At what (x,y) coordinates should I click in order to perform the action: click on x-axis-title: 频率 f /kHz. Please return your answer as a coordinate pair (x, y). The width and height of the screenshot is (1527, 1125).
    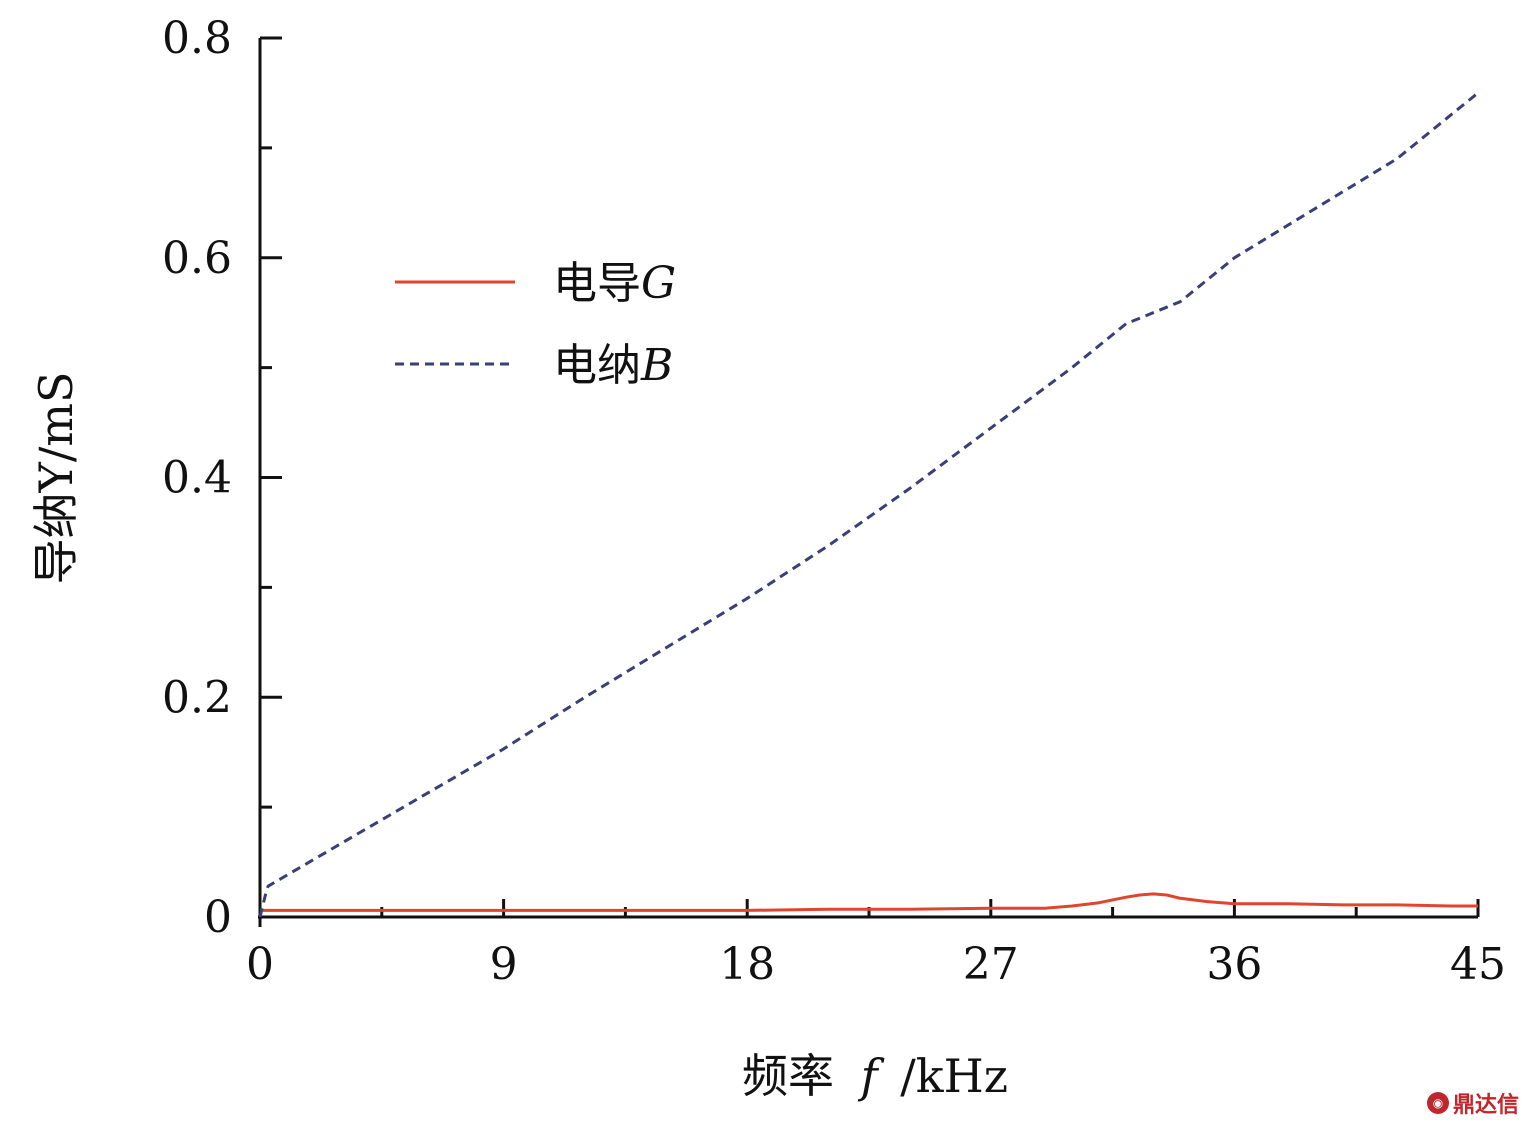
    Looking at the image, I should click on (875, 1076).